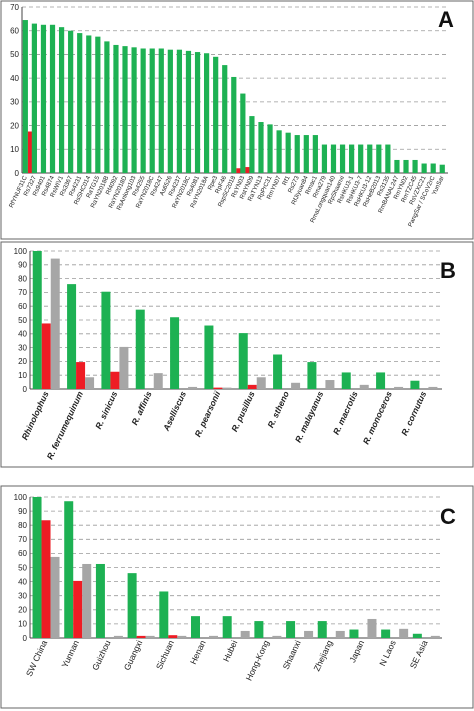  Describe the element at coordinates (230, 651) in the screenshot. I see `x-tick-label: Hubei` at that location.